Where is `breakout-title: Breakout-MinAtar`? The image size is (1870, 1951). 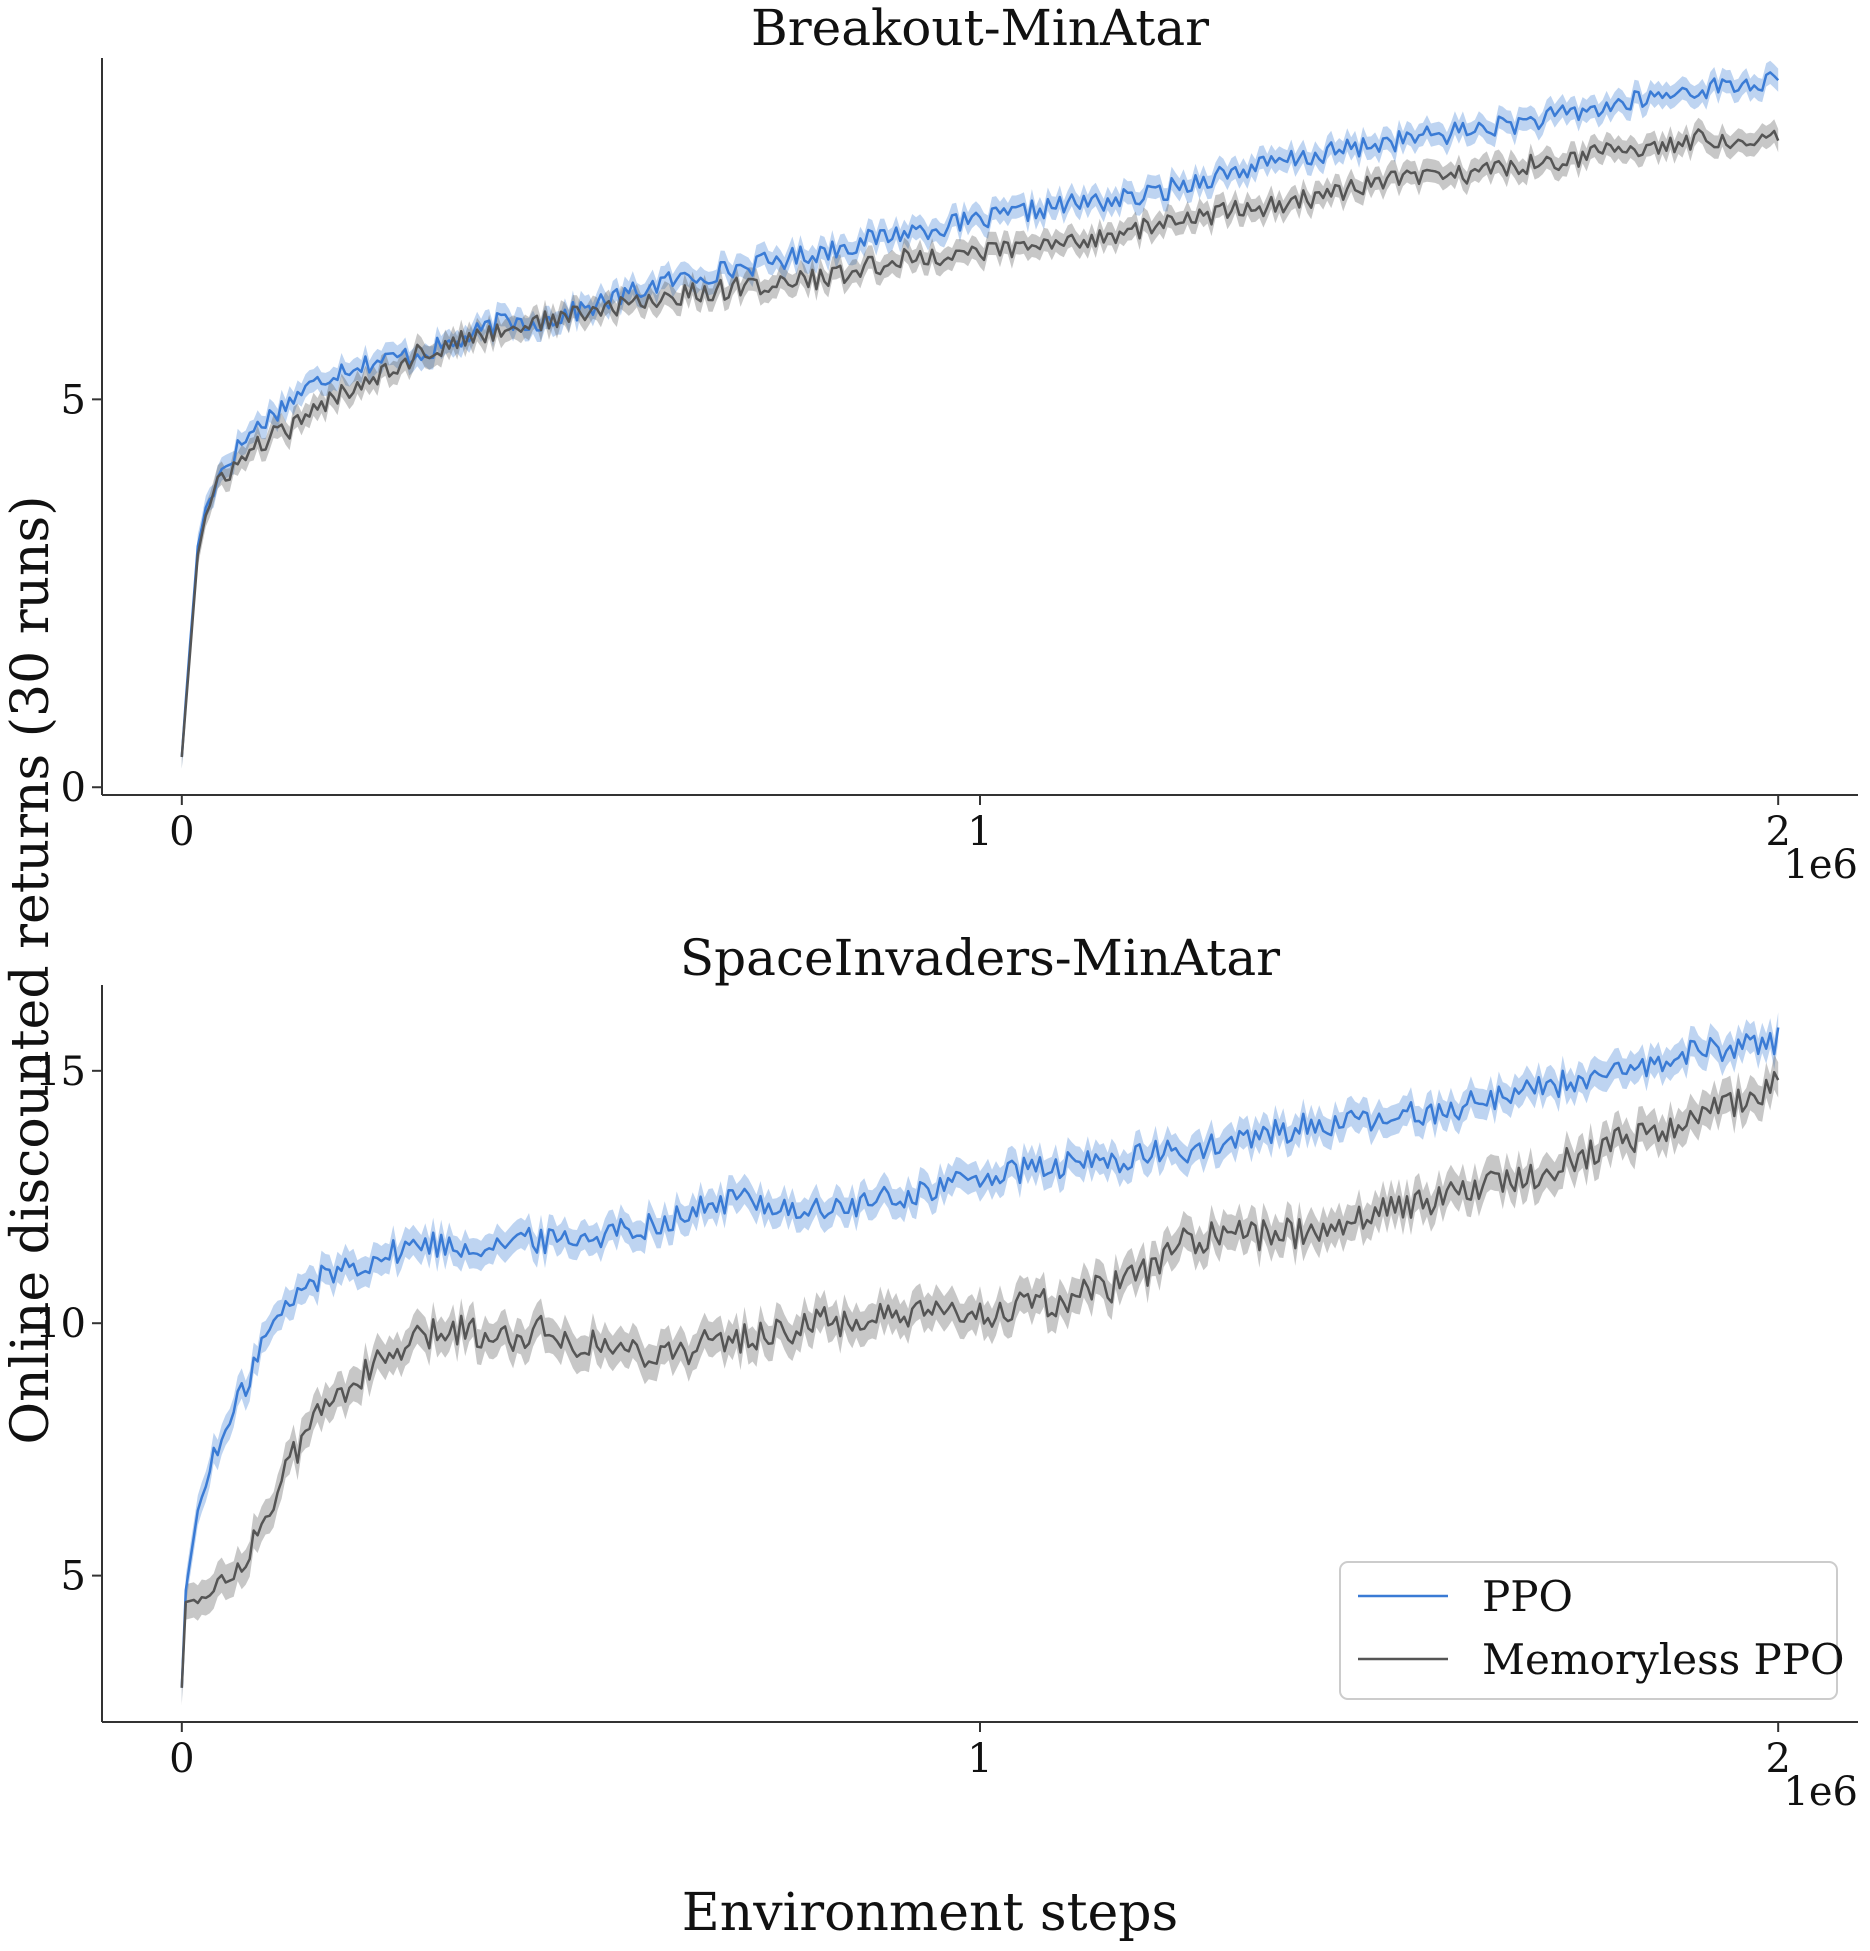
breakout-title: Breakout-MinAtar is located at coordinates (980, 28).